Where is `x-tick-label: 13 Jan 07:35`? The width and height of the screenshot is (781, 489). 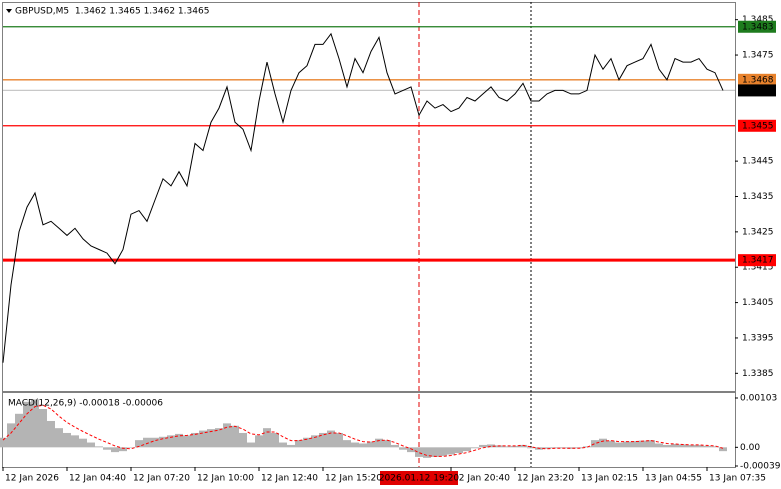 x-tick-label: 13 Jan 07:35 is located at coordinates (737, 479).